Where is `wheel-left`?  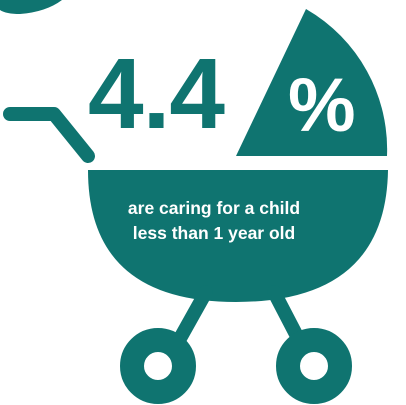 wheel-left is located at coordinates (158, 366).